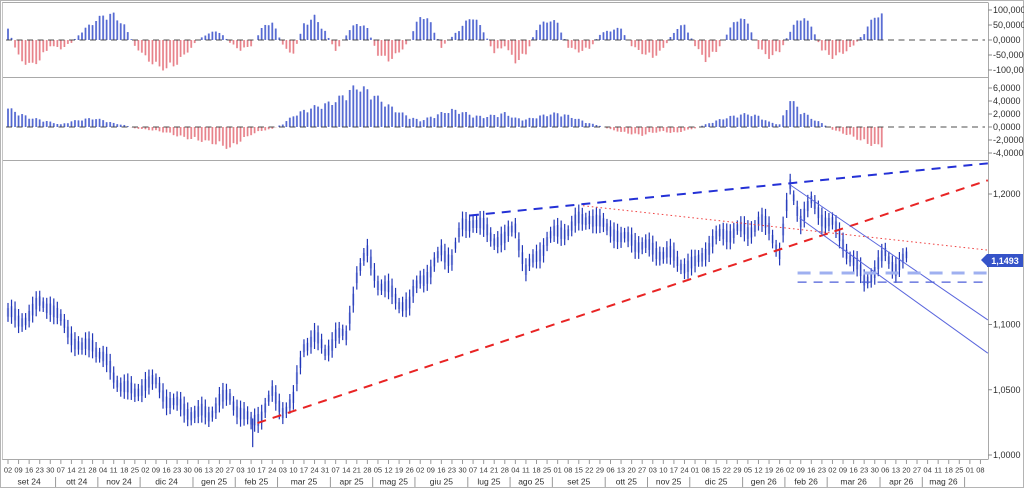  I want to click on week-tick-label: 17, so click(674, 470).